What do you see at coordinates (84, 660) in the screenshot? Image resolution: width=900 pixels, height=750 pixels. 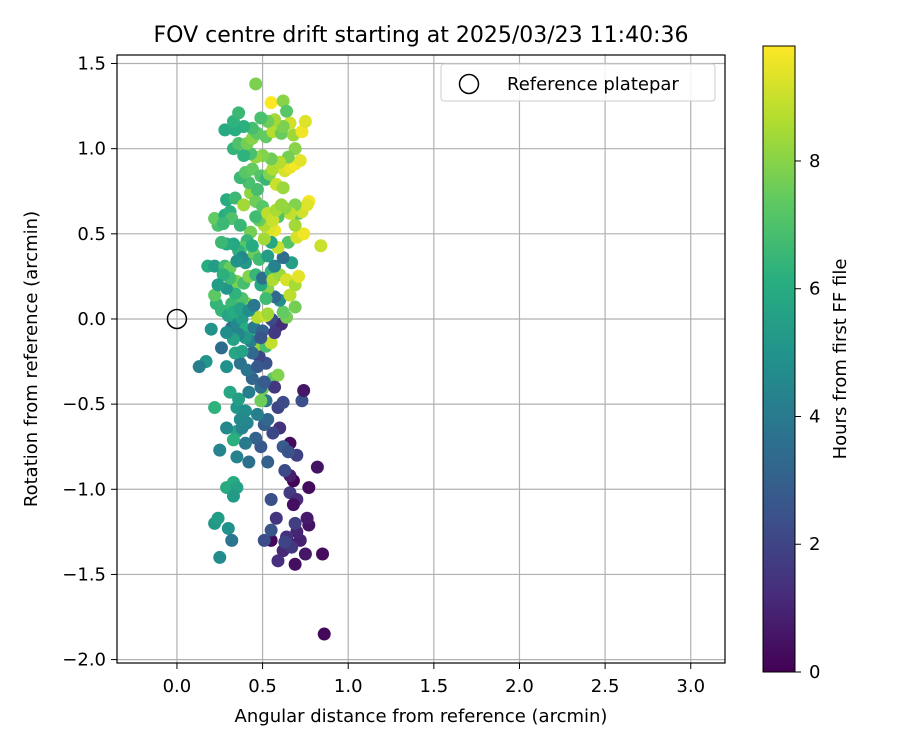 I see `y-tick-label: −2.0` at bounding box center [84, 660].